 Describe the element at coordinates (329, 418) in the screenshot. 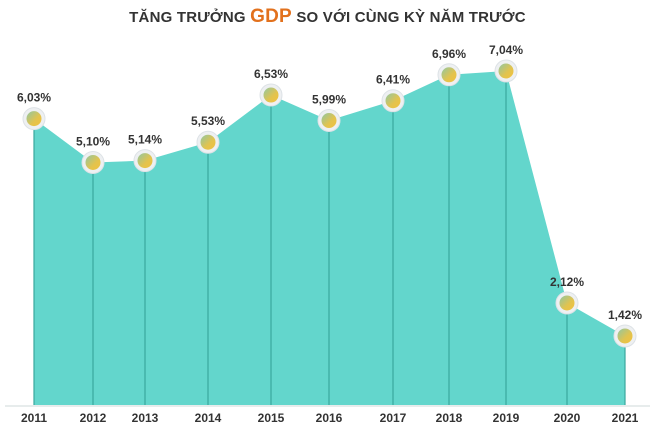

I see `x-tick-label: 2016` at that location.